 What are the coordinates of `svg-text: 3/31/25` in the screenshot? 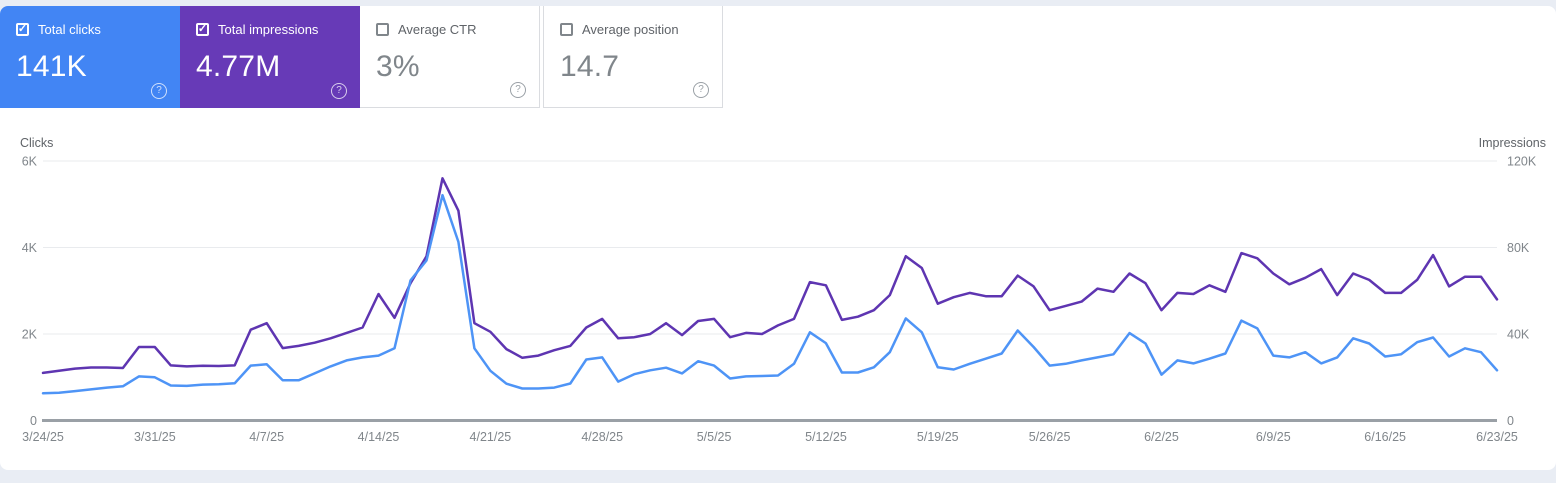 It's located at (155, 437).